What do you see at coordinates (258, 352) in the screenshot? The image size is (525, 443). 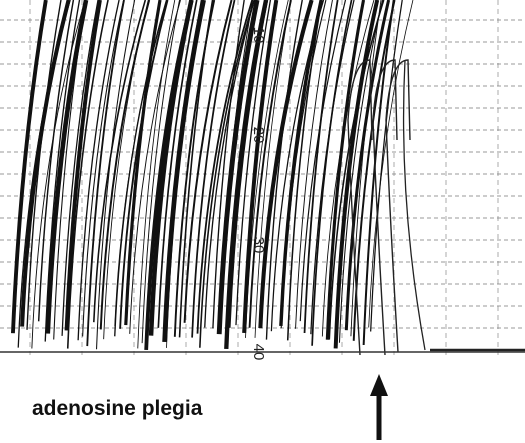 I see `scale-label: 40` at bounding box center [258, 352].